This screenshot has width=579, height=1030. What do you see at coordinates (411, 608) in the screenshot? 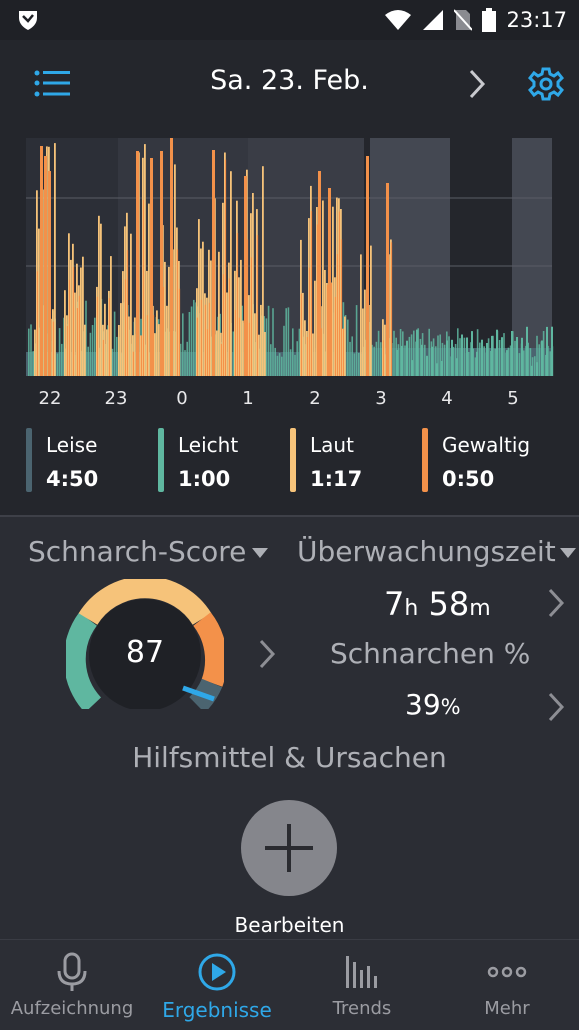
I see `monitor-h-unit: h` at bounding box center [411, 608].